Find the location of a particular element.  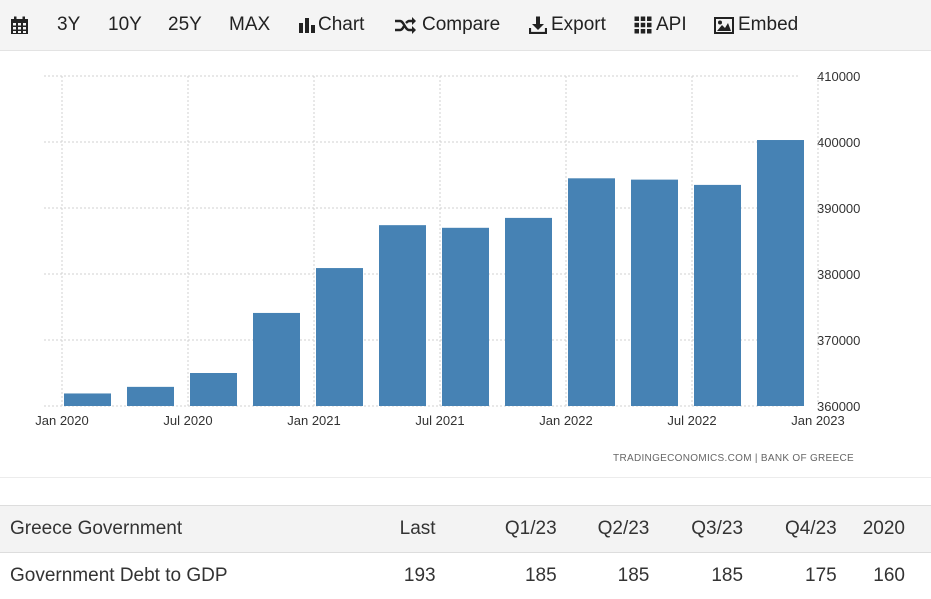

y-tick-label: 390000 is located at coordinates (838, 208).